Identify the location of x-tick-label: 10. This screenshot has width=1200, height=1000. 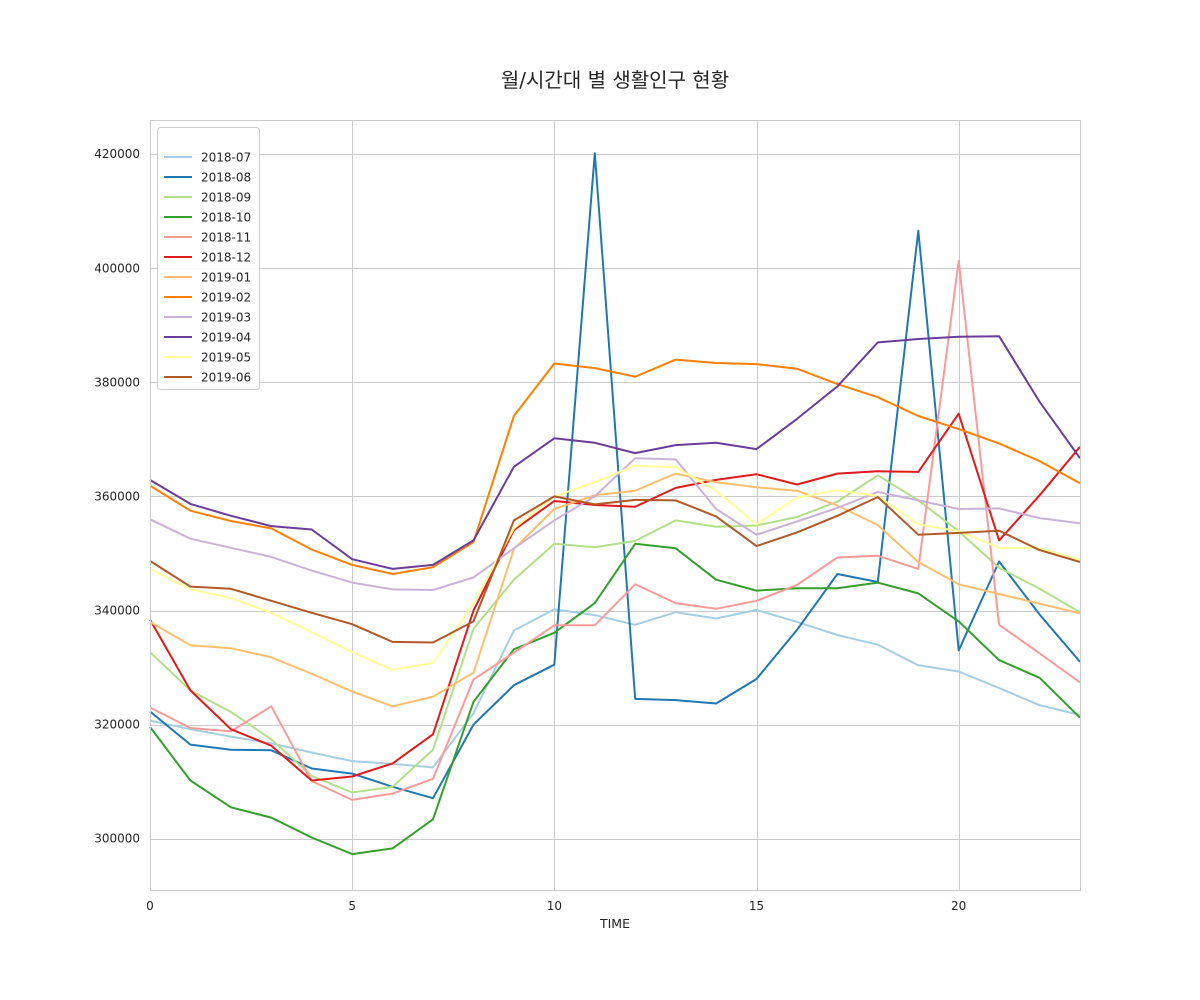
(554, 906).